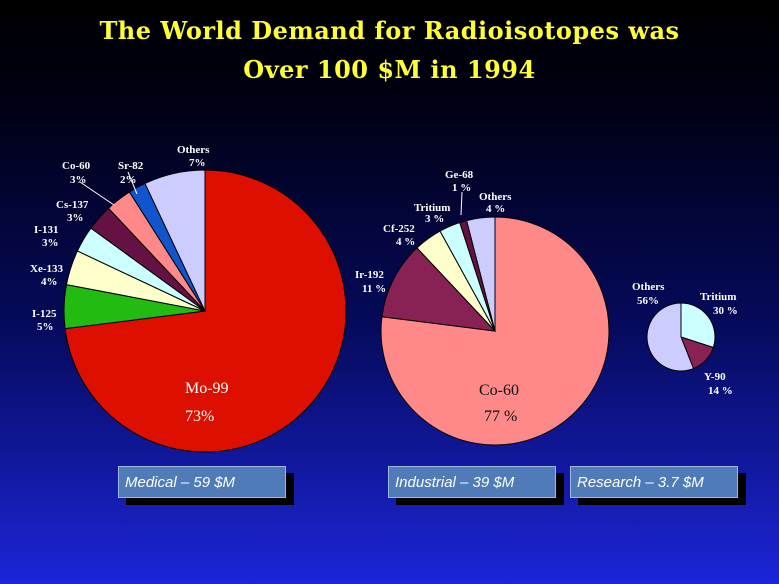 The image size is (779, 584). Describe the element at coordinates (434, 219) in the screenshot. I see `label-ind-tritium-pct: 3 %` at that location.